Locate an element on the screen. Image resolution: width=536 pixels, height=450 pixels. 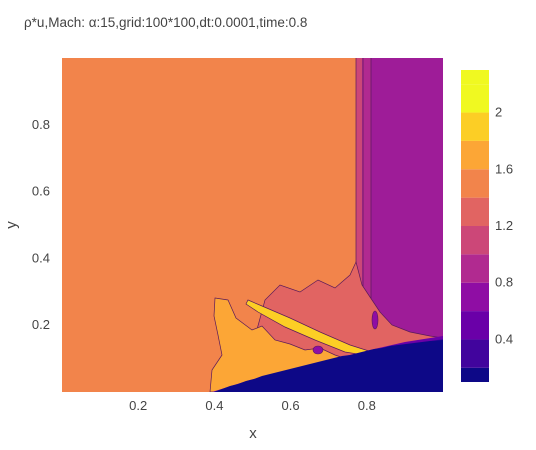
colorbar-tick-label: 0.8 is located at coordinates (504, 282).